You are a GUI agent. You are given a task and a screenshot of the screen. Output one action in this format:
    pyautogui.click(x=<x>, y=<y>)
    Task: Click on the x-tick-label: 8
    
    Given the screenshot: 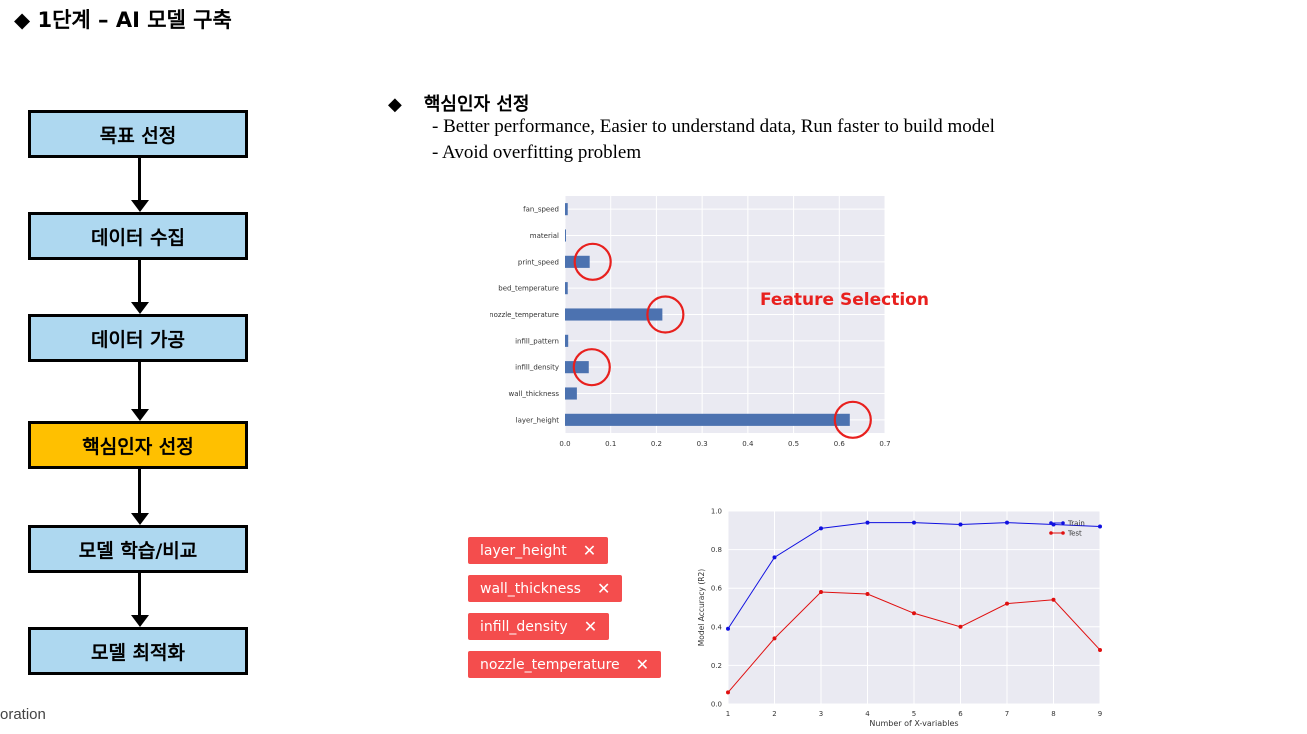 What is the action you would take?
    pyautogui.click(x=1053, y=714)
    